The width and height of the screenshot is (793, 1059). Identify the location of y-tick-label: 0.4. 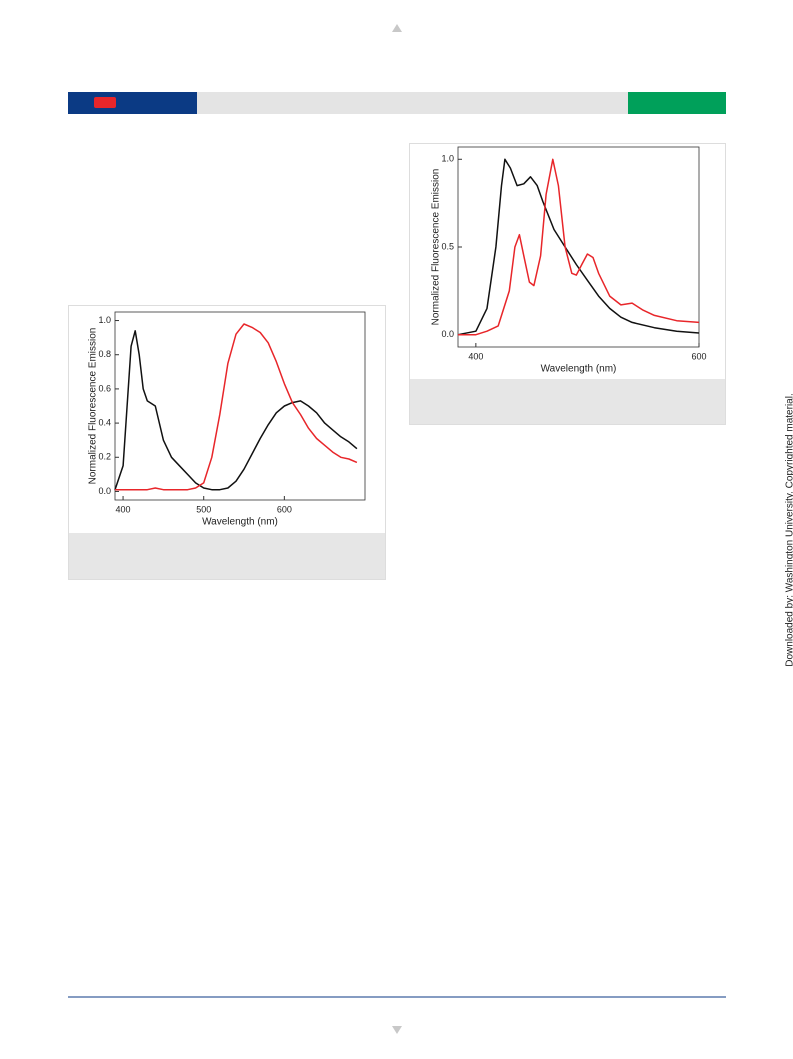
(104, 422).